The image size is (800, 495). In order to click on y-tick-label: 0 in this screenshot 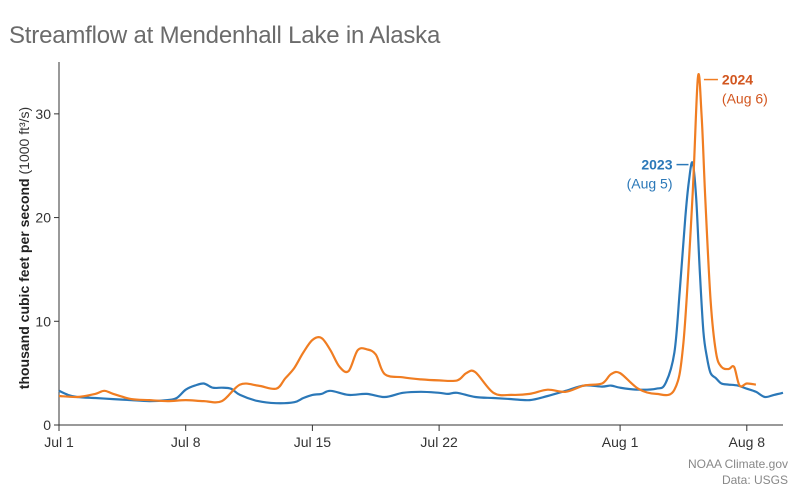, I will do `click(47, 425)`.